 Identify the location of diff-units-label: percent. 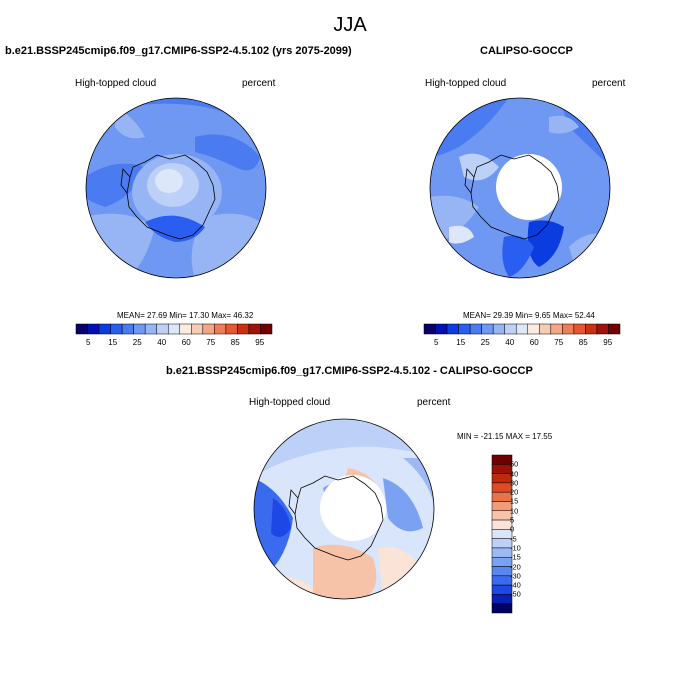
(434, 402).